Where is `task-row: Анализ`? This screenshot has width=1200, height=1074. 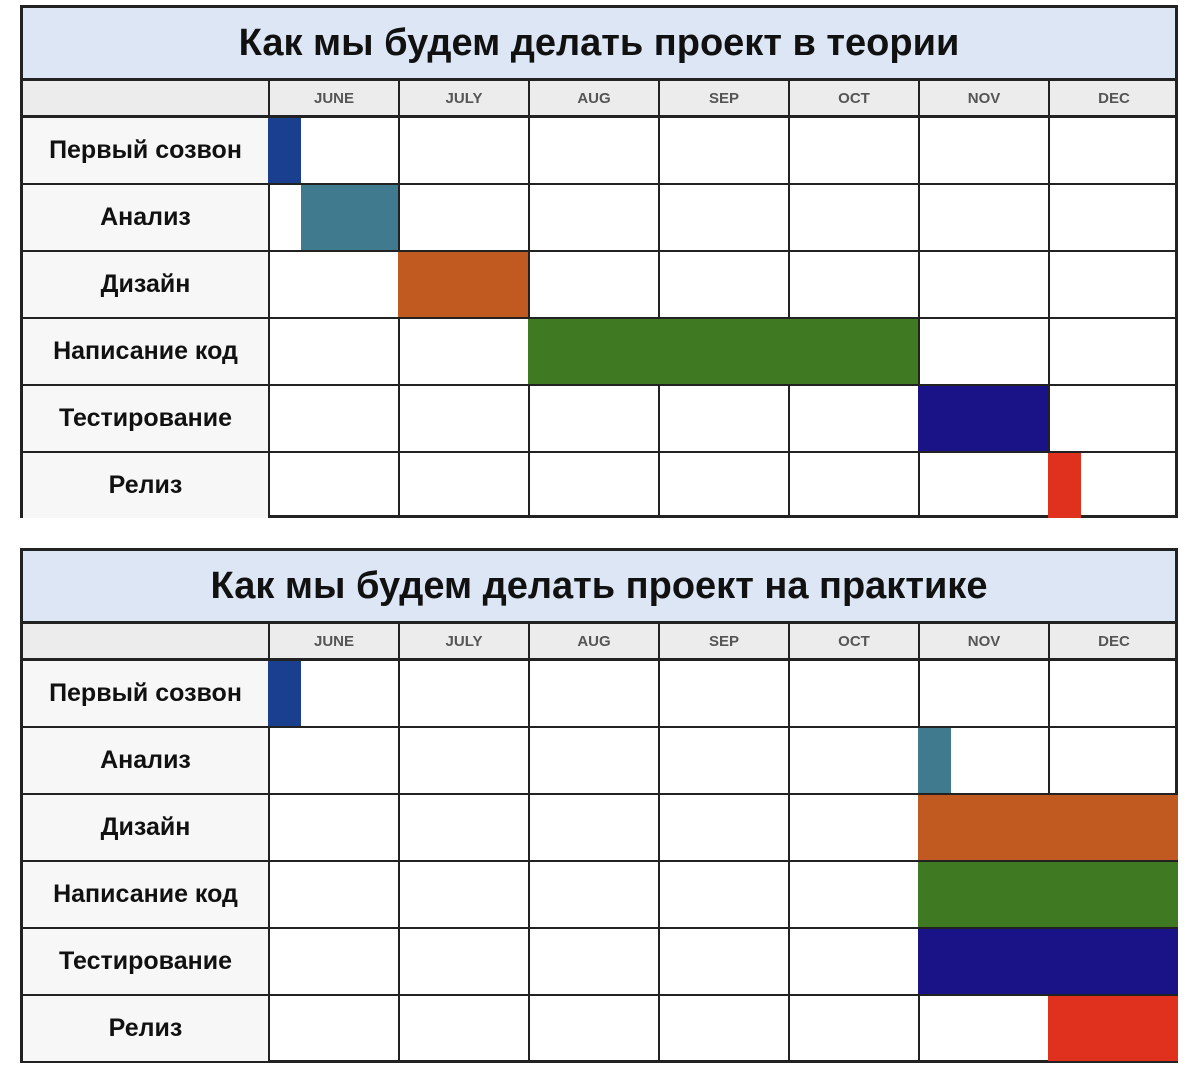 task-row: Анализ is located at coordinates (599, 761).